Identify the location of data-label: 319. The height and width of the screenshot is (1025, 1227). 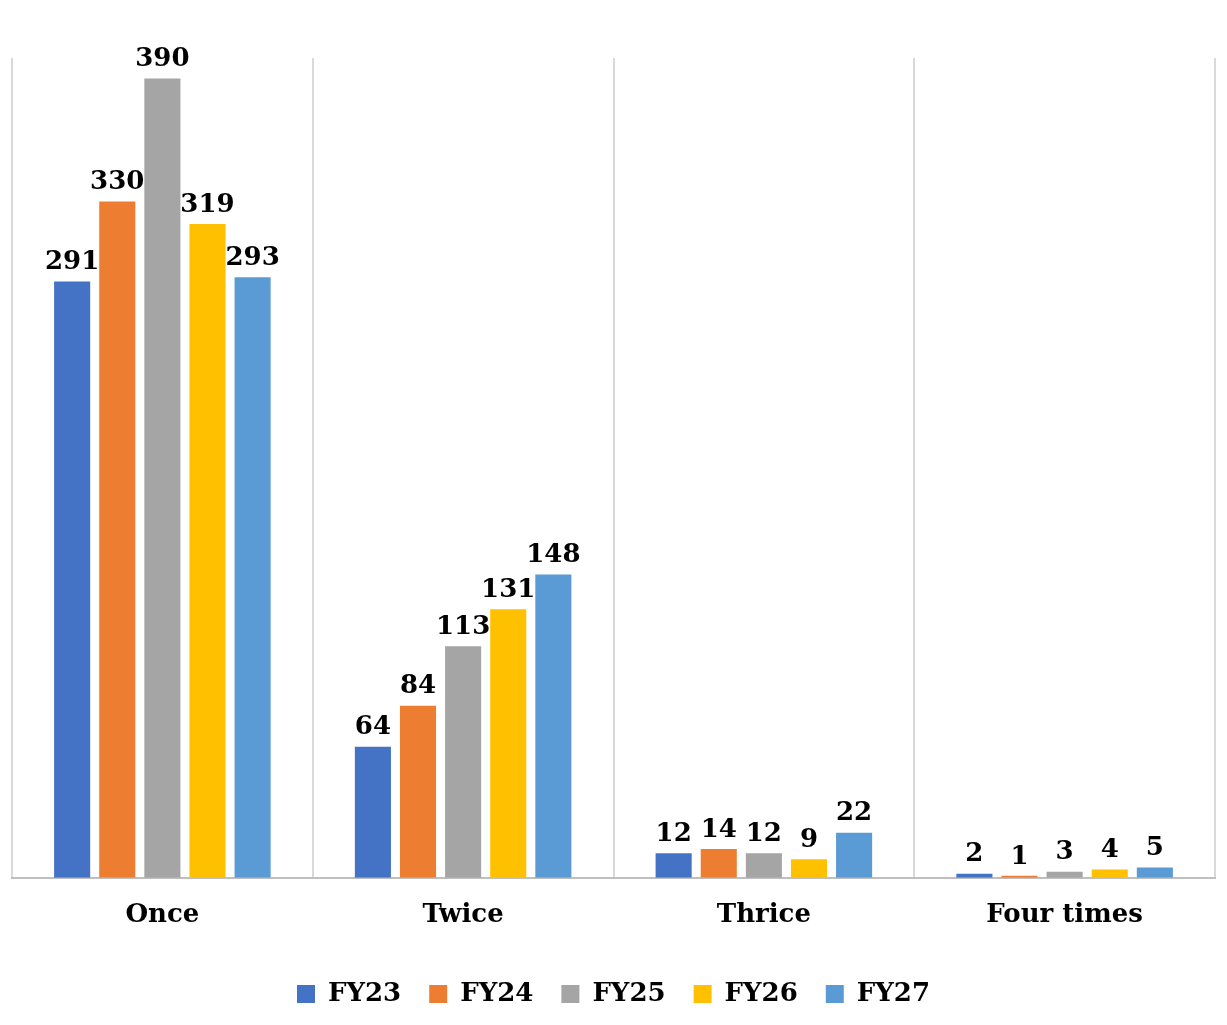
(207, 202).